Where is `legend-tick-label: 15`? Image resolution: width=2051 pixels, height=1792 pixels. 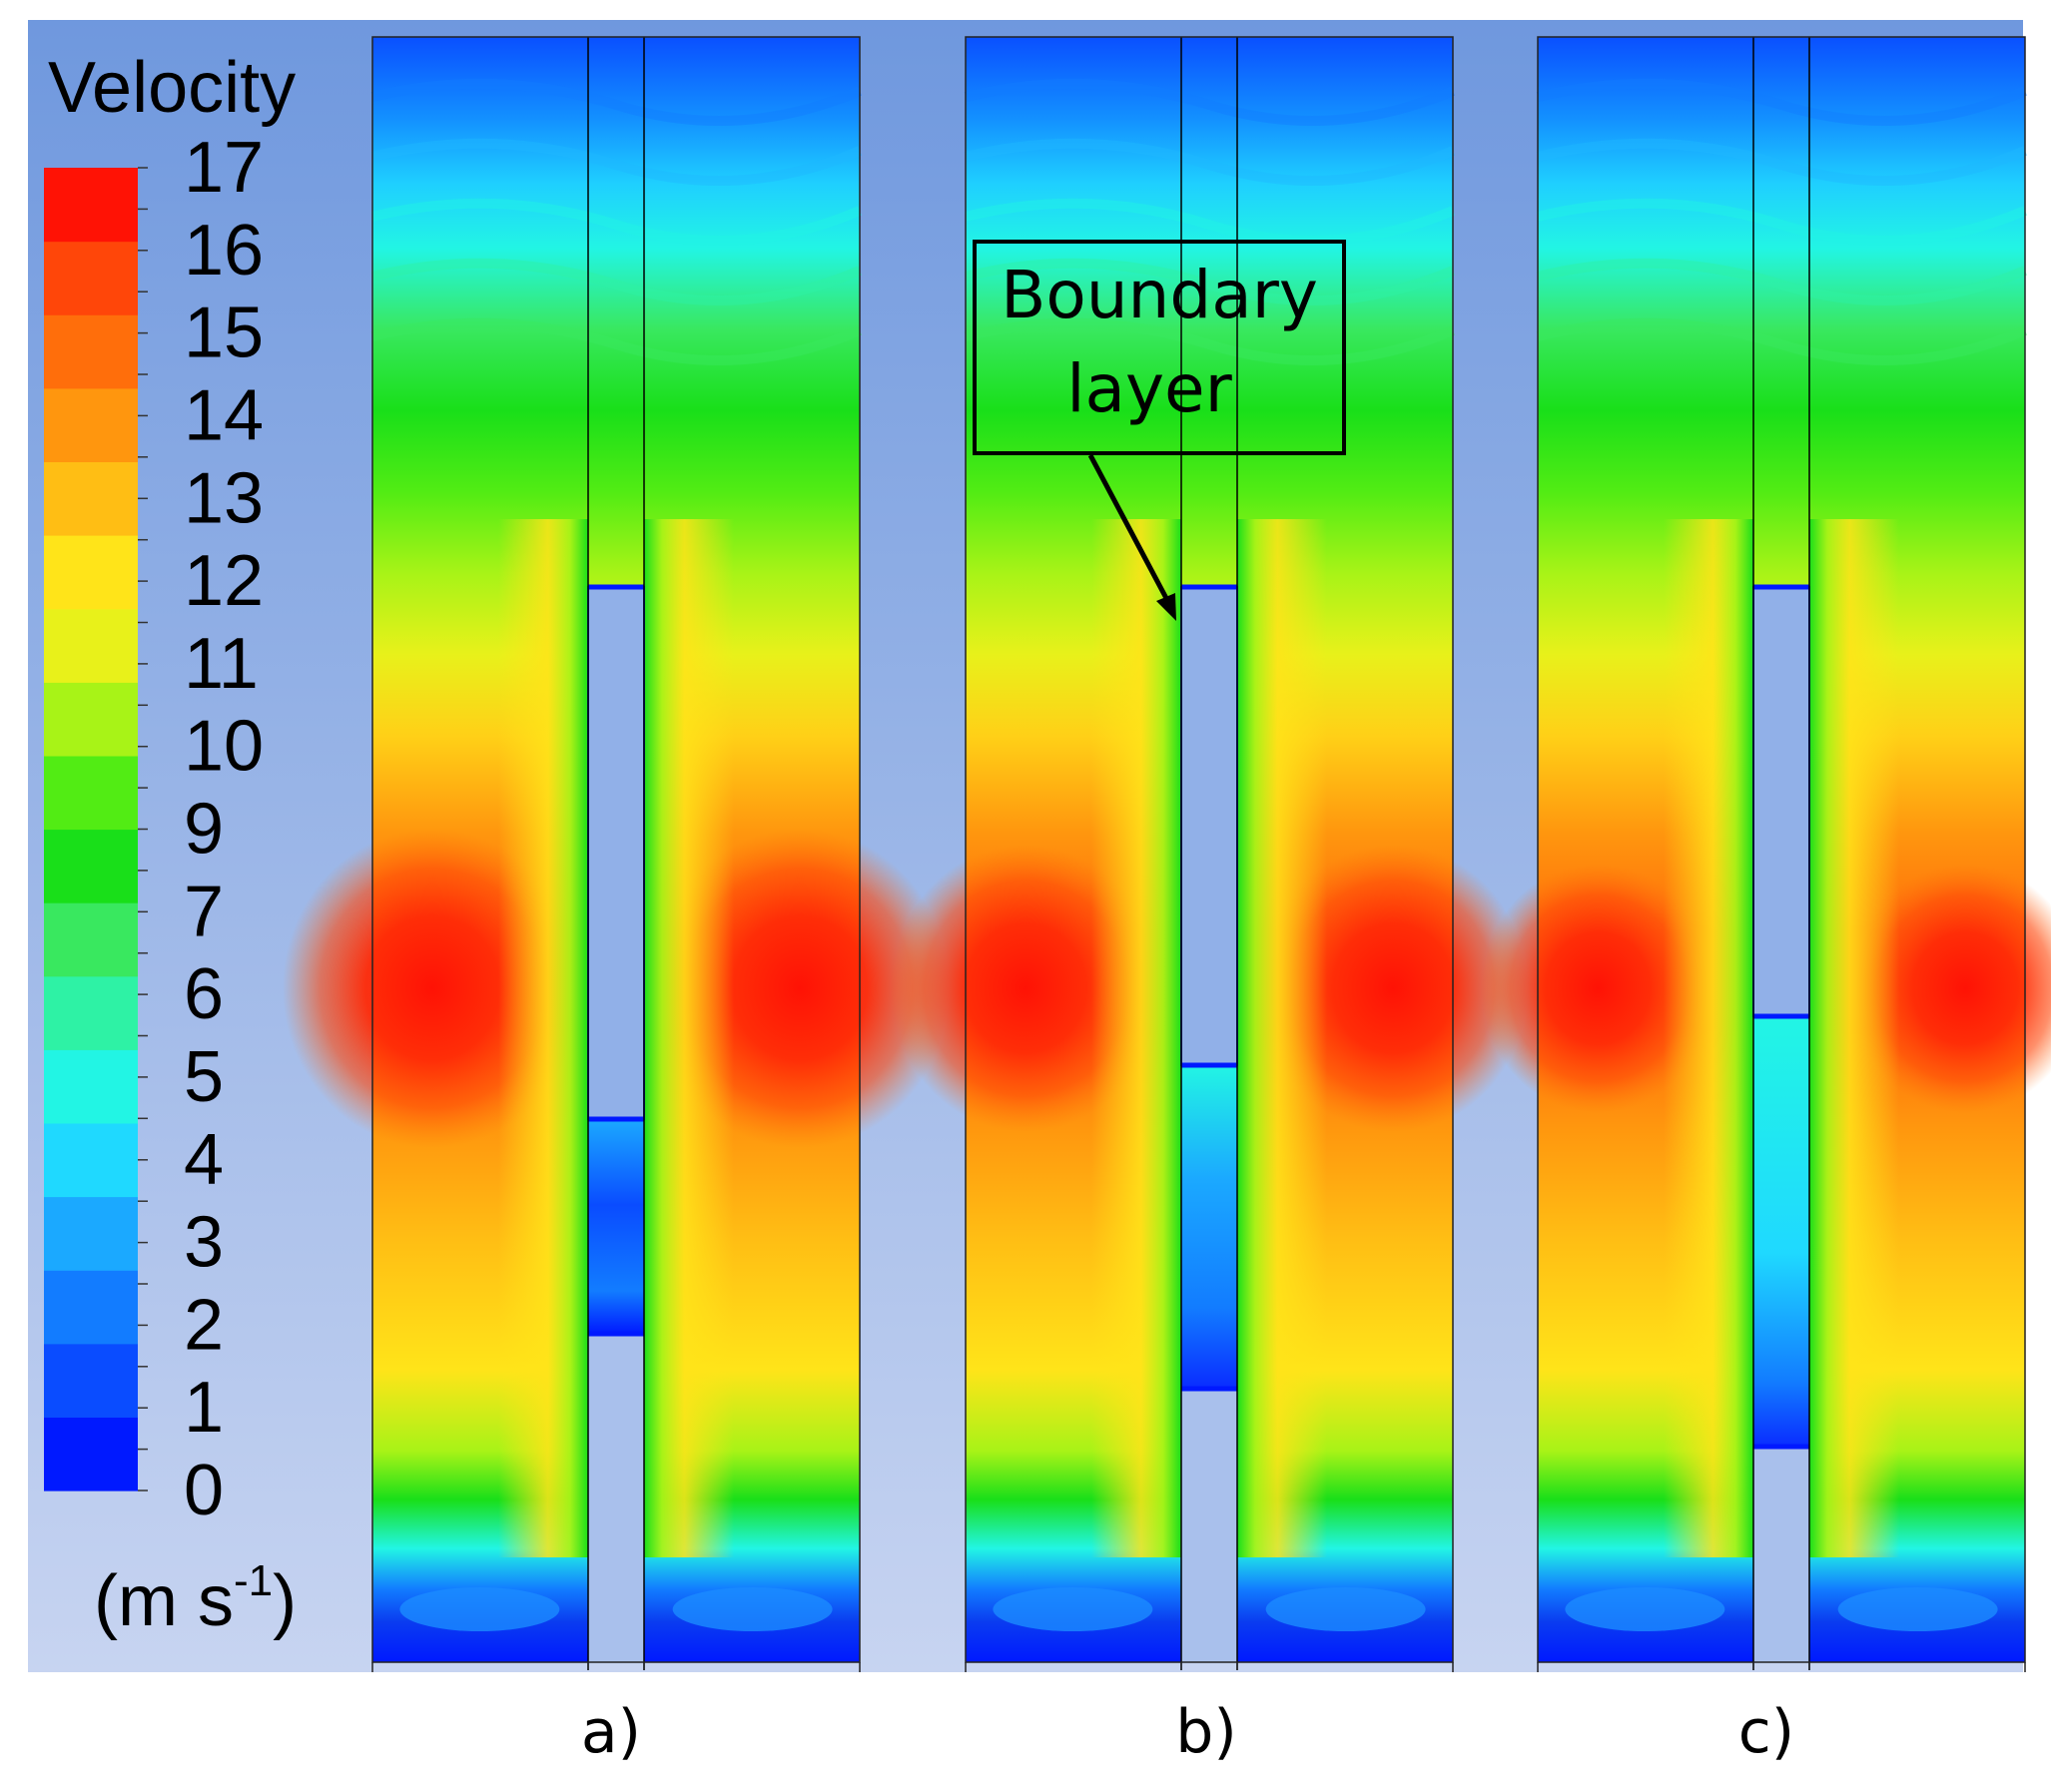 legend-tick-label: 15 is located at coordinates (224, 333).